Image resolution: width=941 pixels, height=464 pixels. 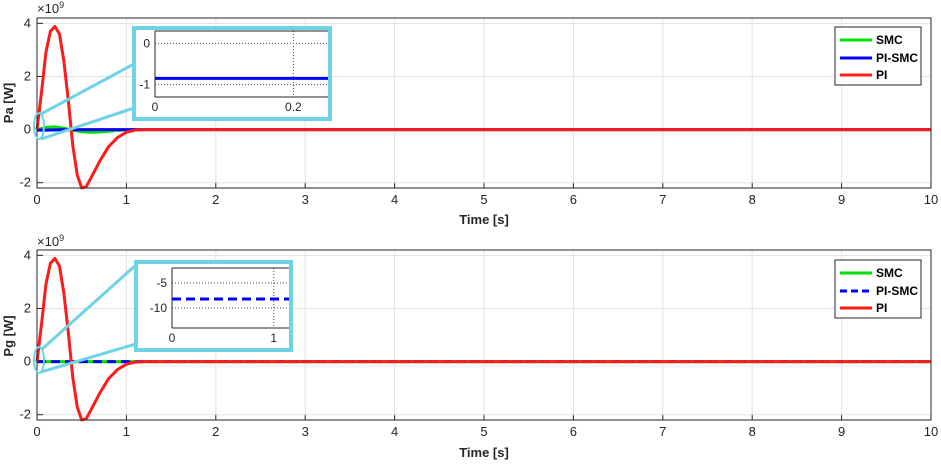 What do you see at coordinates (293, 107) in the screenshot?
I see `inset-x-tick-label: 0.2` at bounding box center [293, 107].